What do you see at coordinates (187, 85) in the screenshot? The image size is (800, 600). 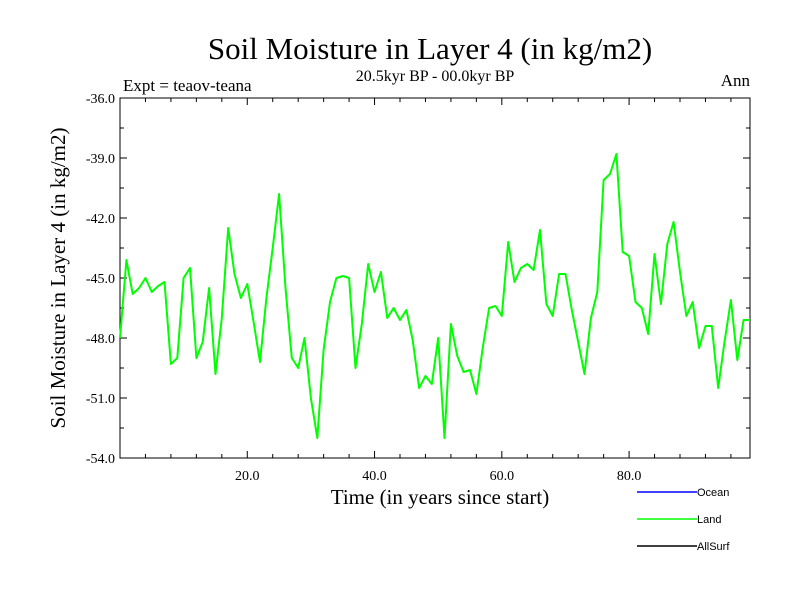 I see `experiment-label: Expt = teaov-teana` at bounding box center [187, 85].